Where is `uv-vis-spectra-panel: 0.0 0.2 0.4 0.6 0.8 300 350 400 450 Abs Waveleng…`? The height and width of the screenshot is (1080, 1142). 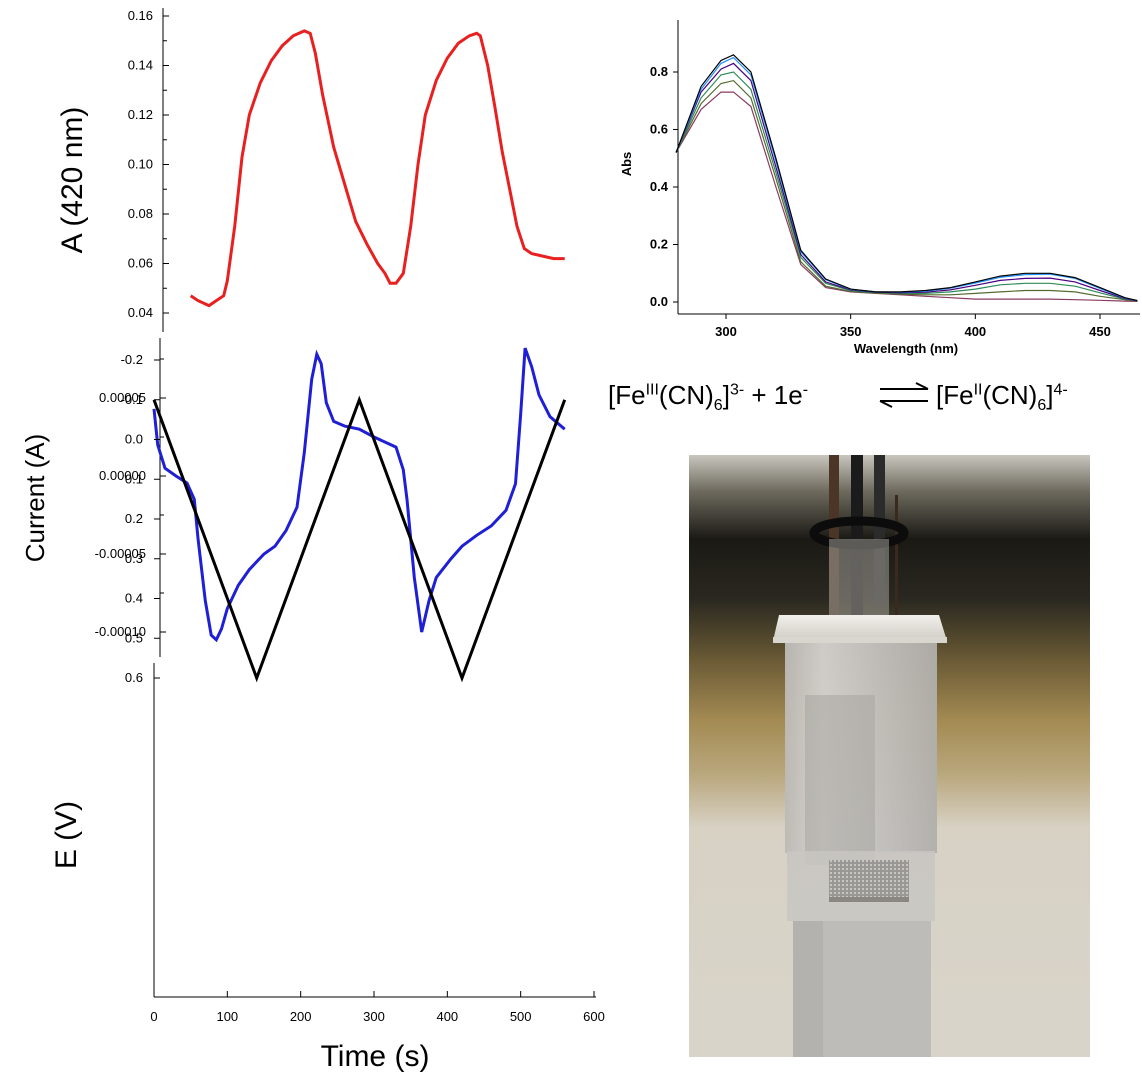
uv-vis-spectra-panel: 0.0 0.2 0.4 0.6 0.8 300 350 400 450 Abs Waveleng… is located at coordinates (879, 188).